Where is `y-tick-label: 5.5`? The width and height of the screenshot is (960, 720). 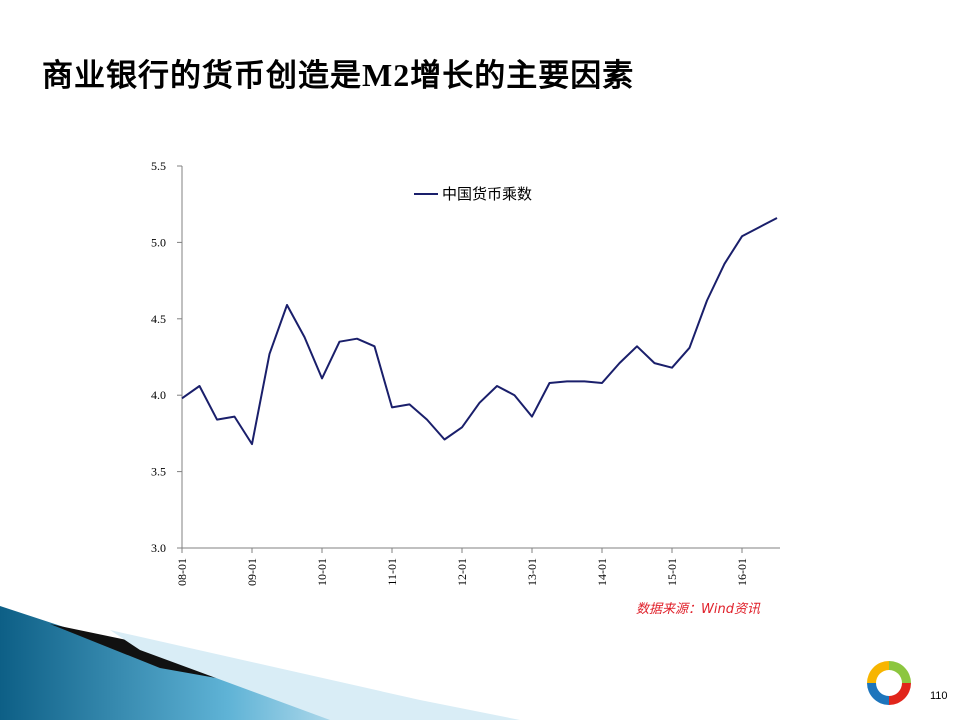
y-tick-label: 5.5 is located at coordinates (158, 166).